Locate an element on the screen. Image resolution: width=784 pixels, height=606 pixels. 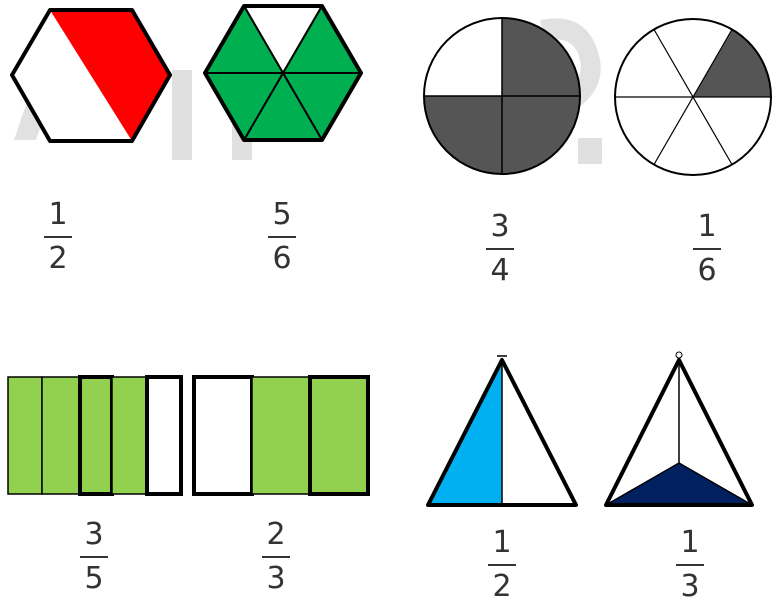
circle1-quarter-bottom-left is located at coordinates (463, 135).